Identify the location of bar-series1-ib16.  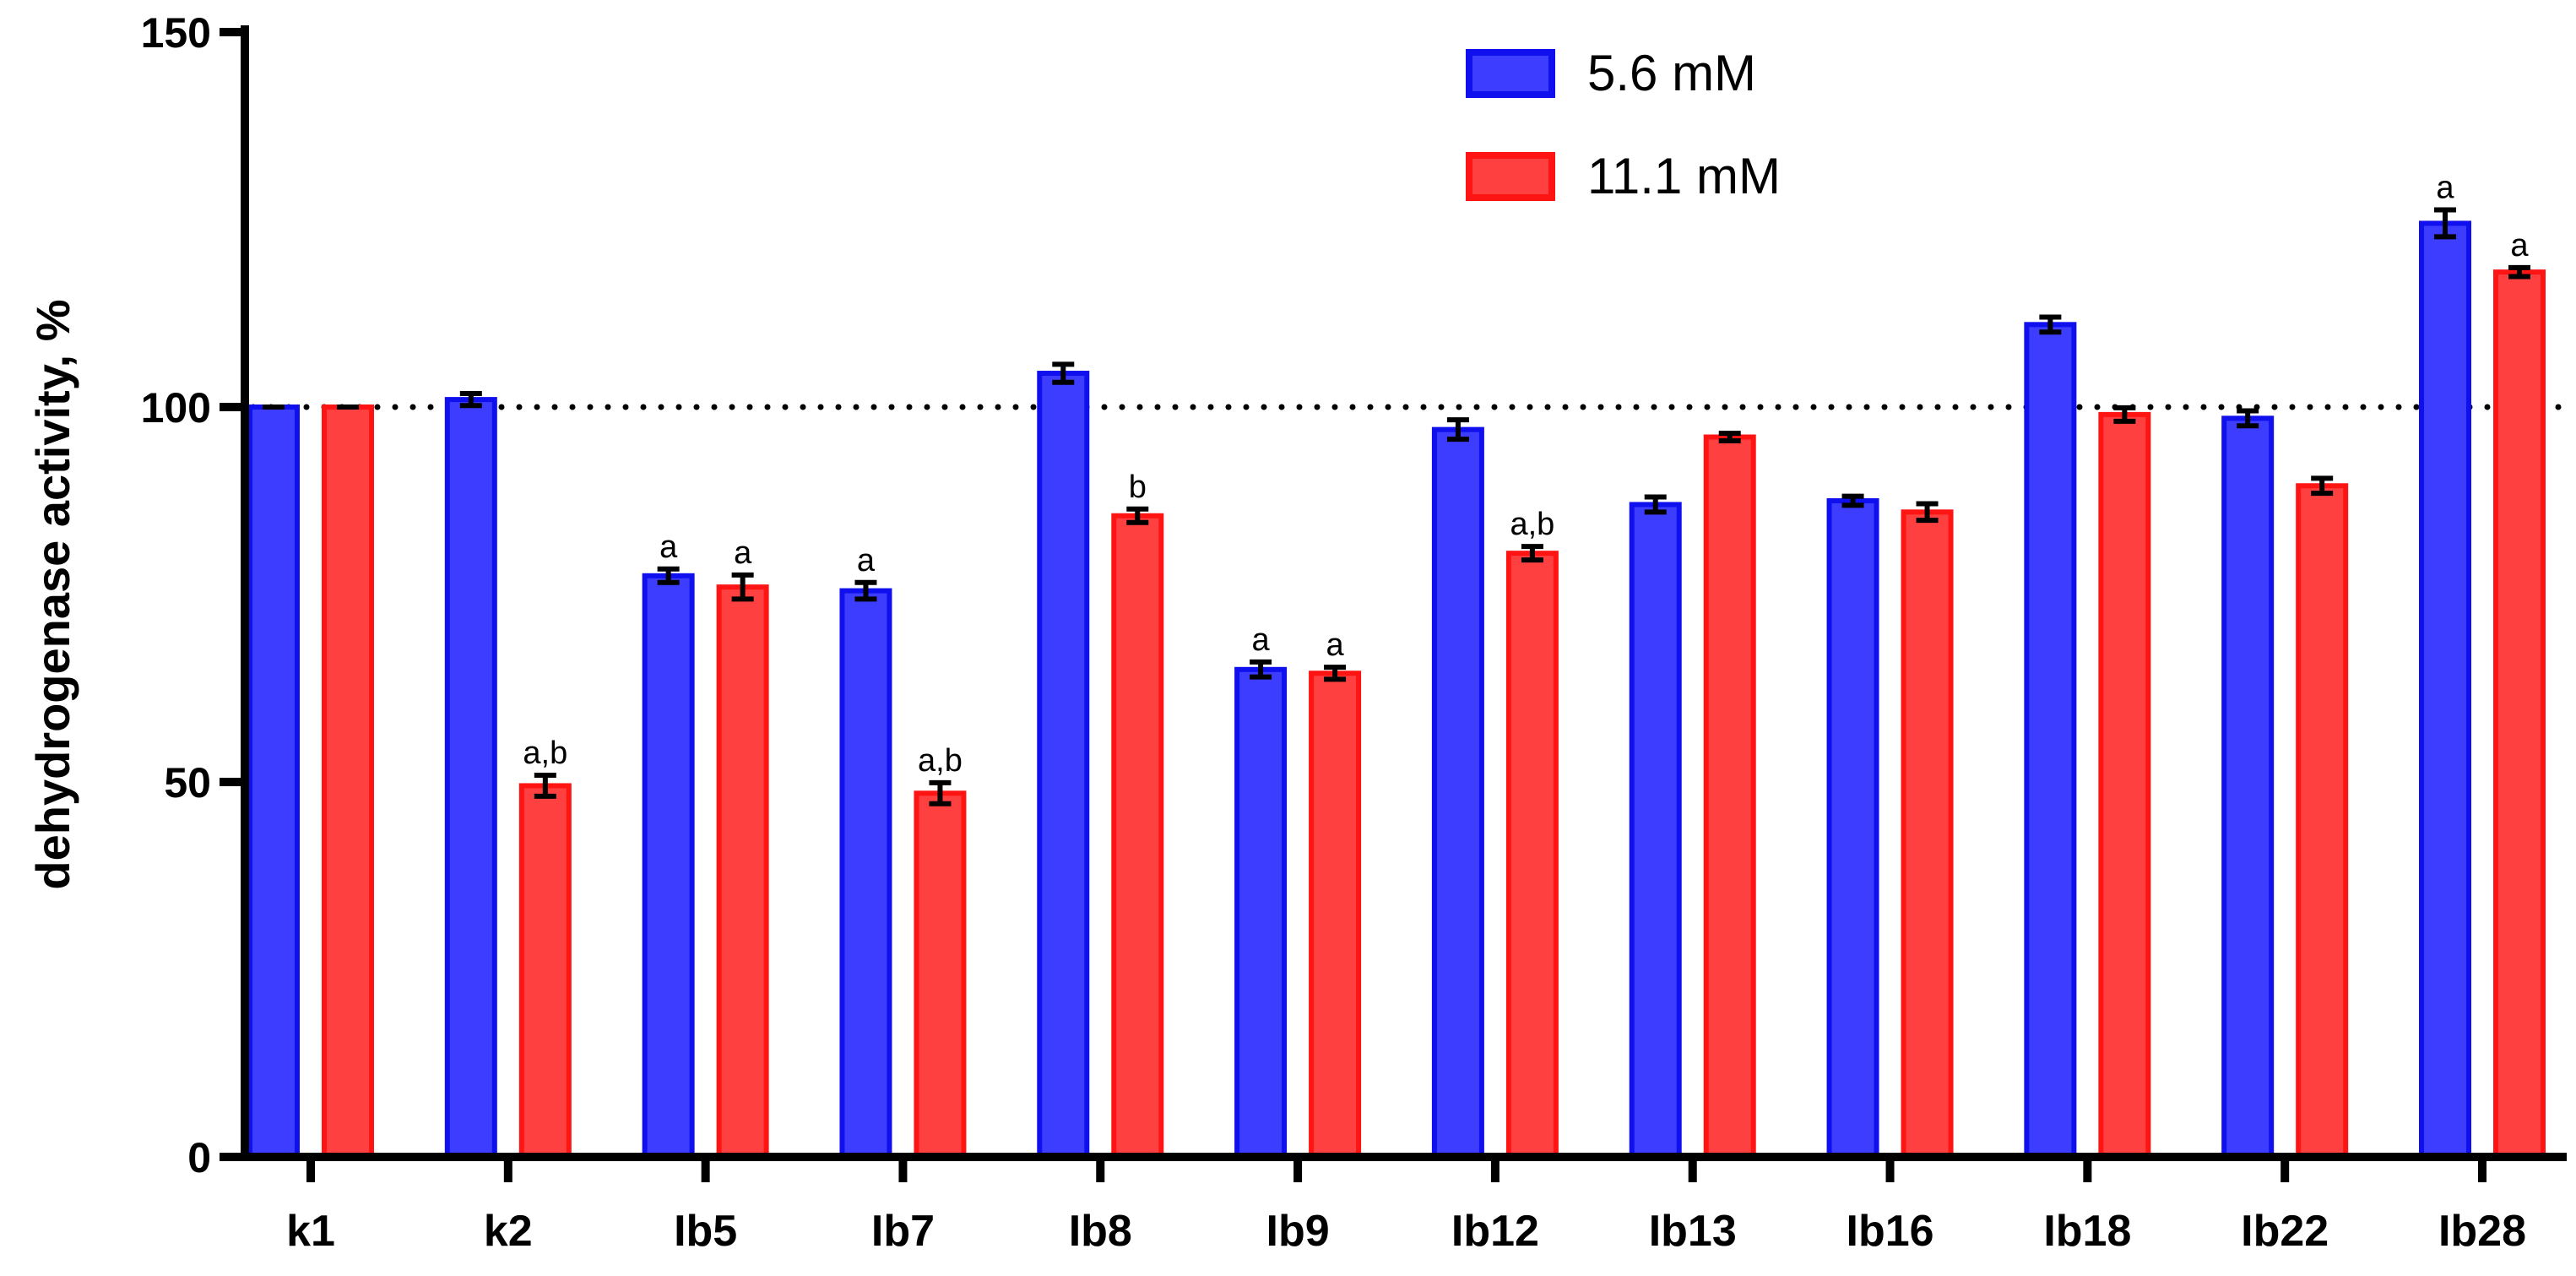
(1852, 828).